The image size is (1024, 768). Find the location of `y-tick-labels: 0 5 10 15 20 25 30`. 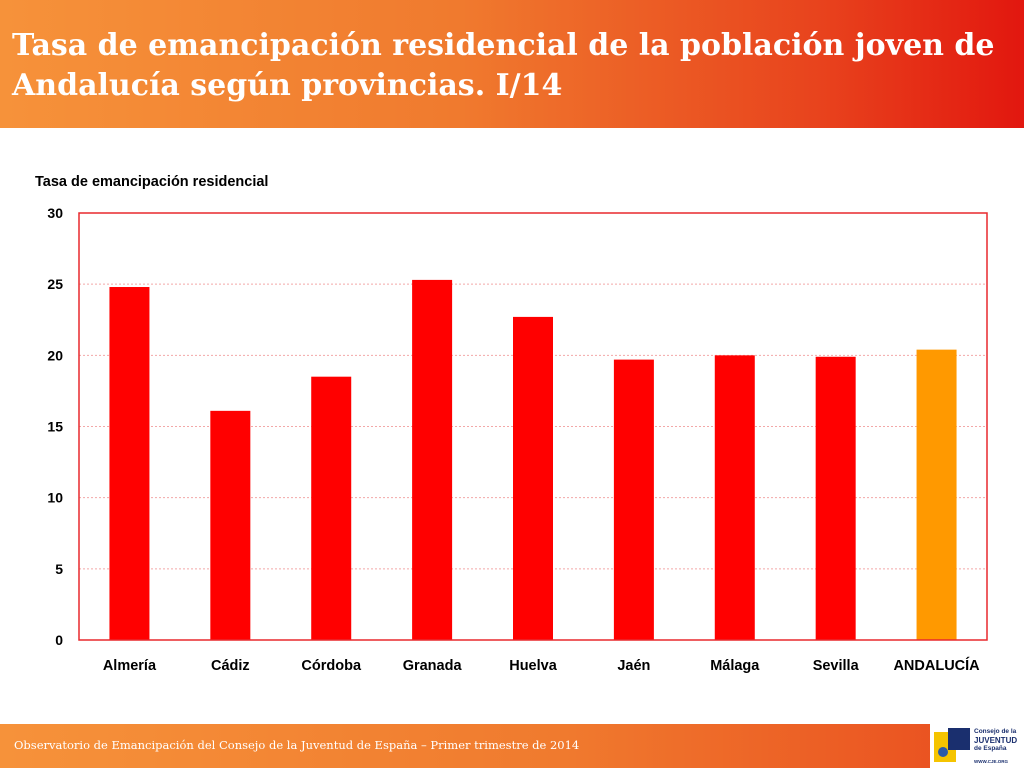

y-tick-labels: 0 5 10 15 20 25 30 is located at coordinates (55, 426).